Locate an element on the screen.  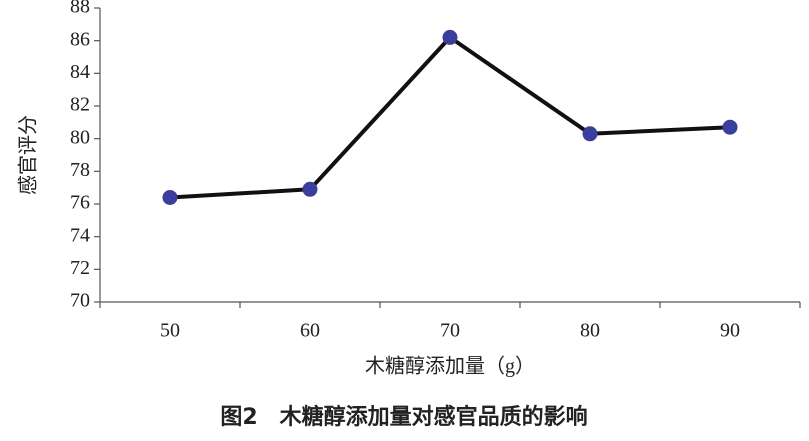
x-tick-label: 70 is located at coordinates (450, 331).